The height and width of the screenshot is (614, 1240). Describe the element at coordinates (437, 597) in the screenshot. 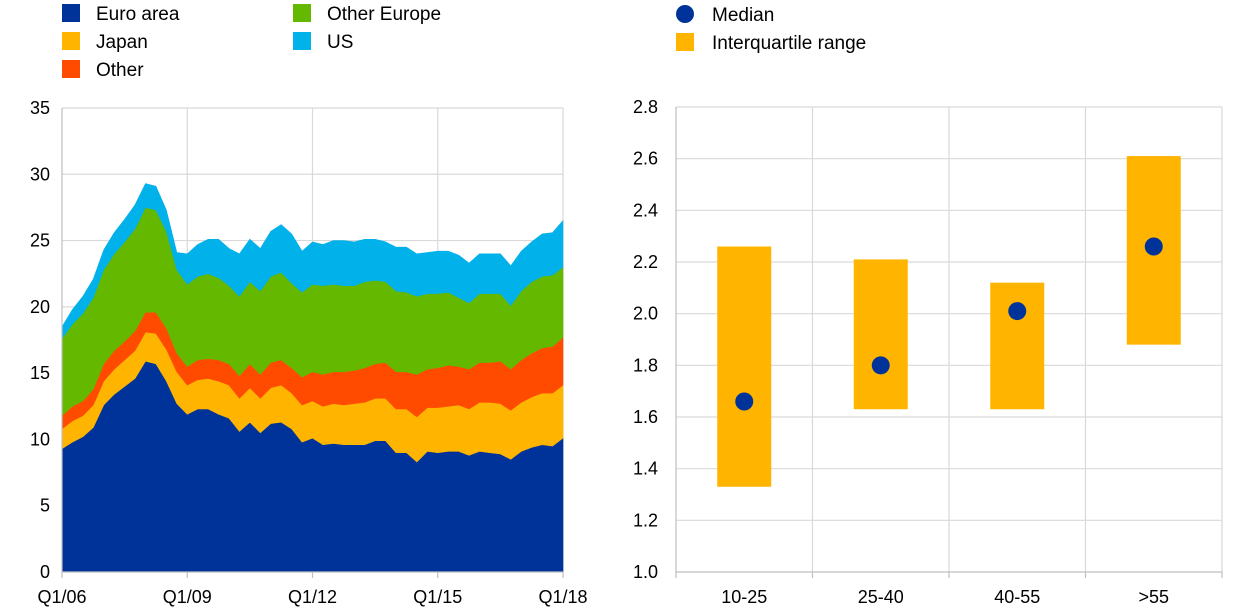

I see `left-x-tick-label: Q1/15` at that location.